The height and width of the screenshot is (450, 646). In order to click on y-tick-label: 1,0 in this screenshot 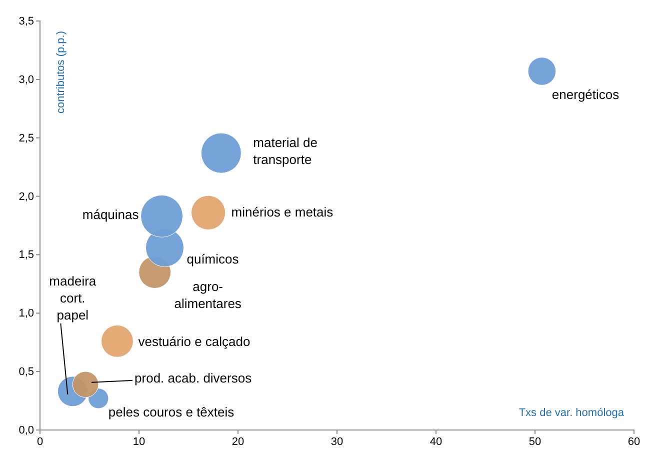, I will do `click(26, 314)`.